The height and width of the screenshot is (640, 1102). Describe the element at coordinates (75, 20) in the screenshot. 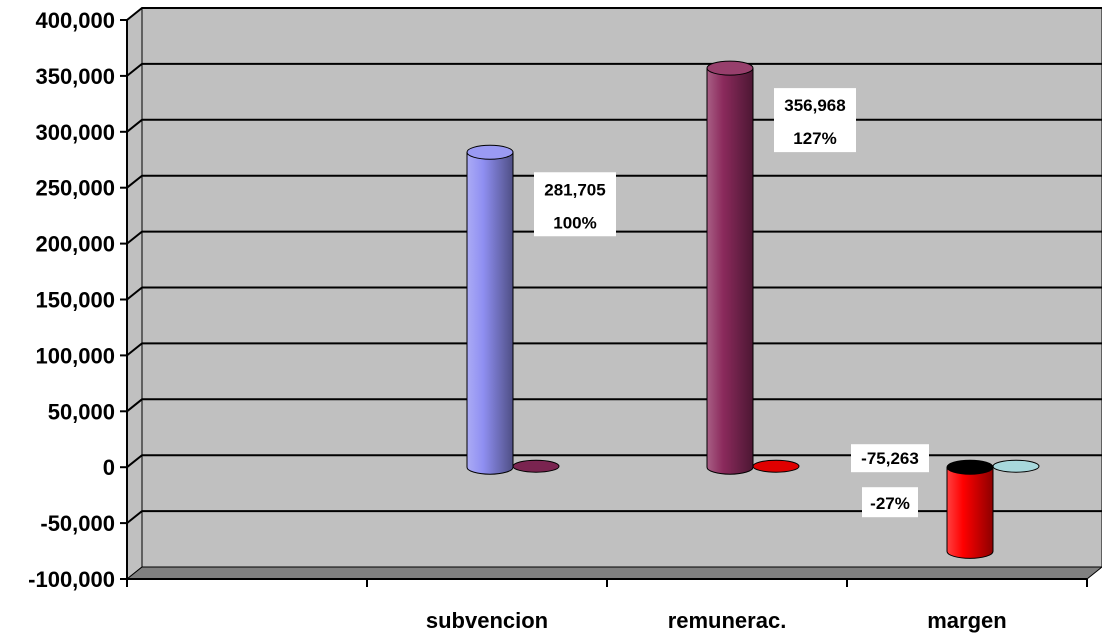

I see `y-tick-label: 400,000` at that location.